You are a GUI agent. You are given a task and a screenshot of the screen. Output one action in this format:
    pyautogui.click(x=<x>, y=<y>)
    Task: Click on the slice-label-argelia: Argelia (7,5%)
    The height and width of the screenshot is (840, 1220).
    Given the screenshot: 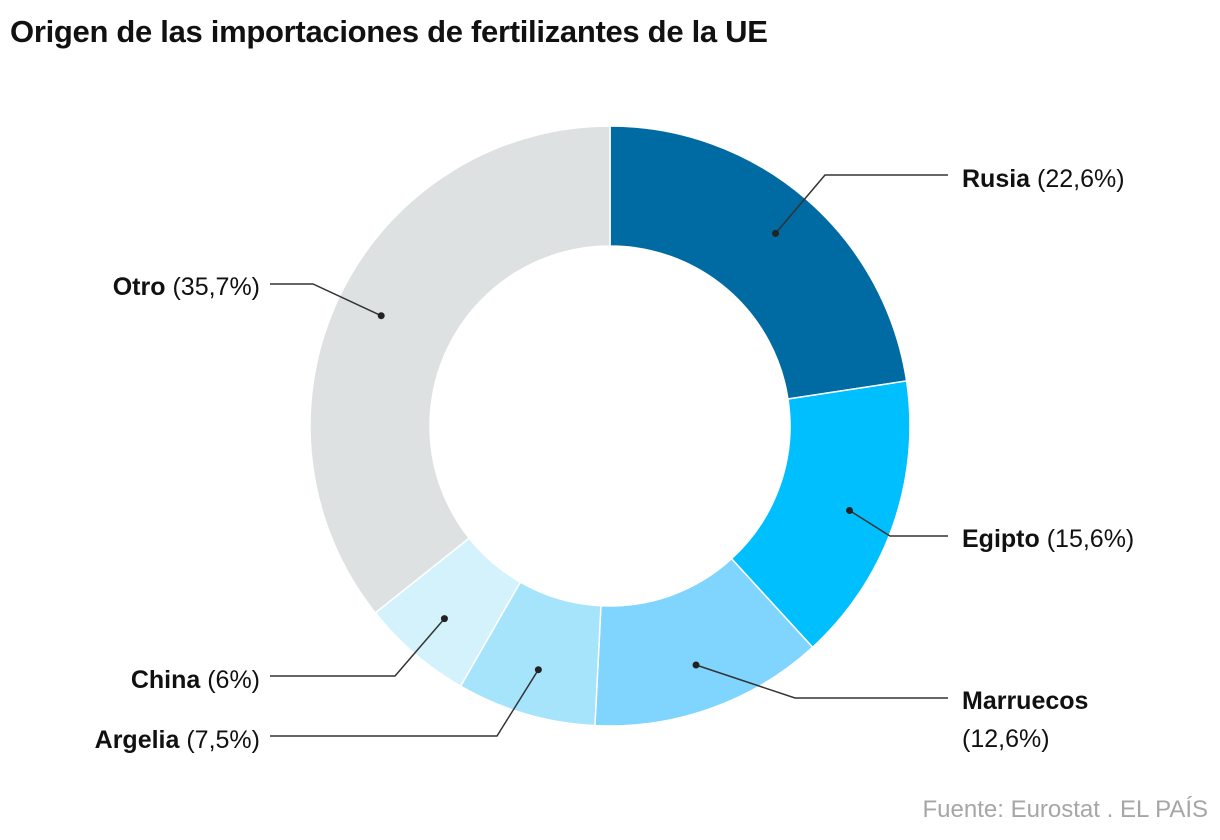 What is the action you would take?
    pyautogui.click(x=177, y=740)
    